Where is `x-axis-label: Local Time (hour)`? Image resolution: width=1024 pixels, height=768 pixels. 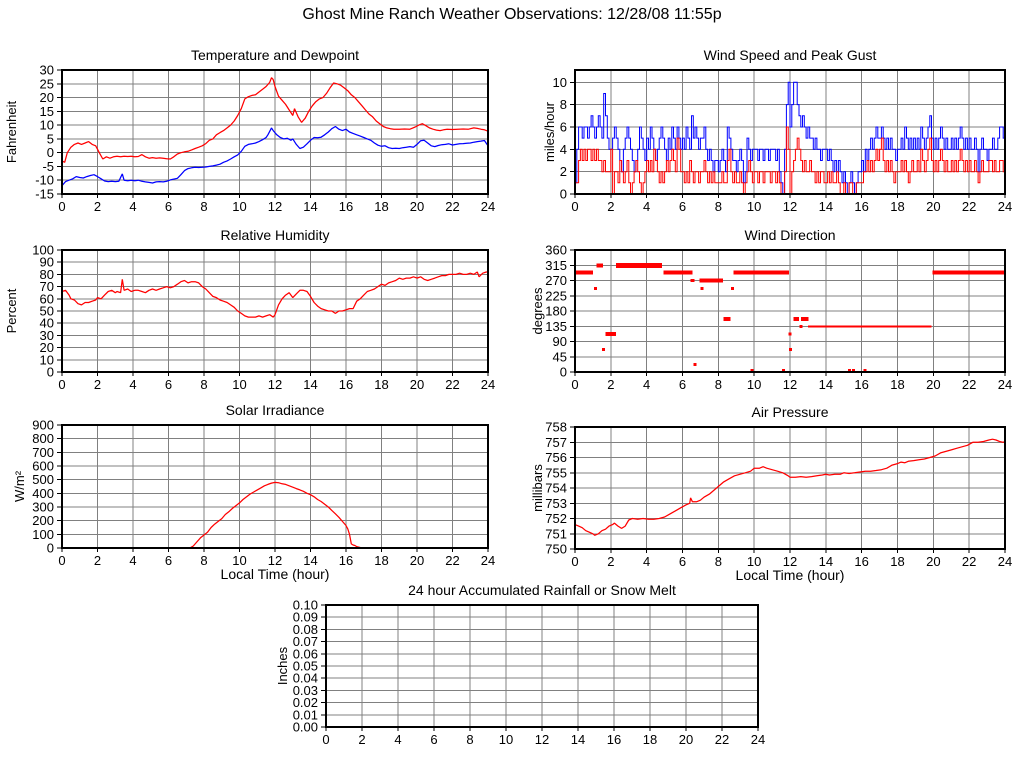
x-axis-label: Local Time (hour) is located at coordinates (790, 575).